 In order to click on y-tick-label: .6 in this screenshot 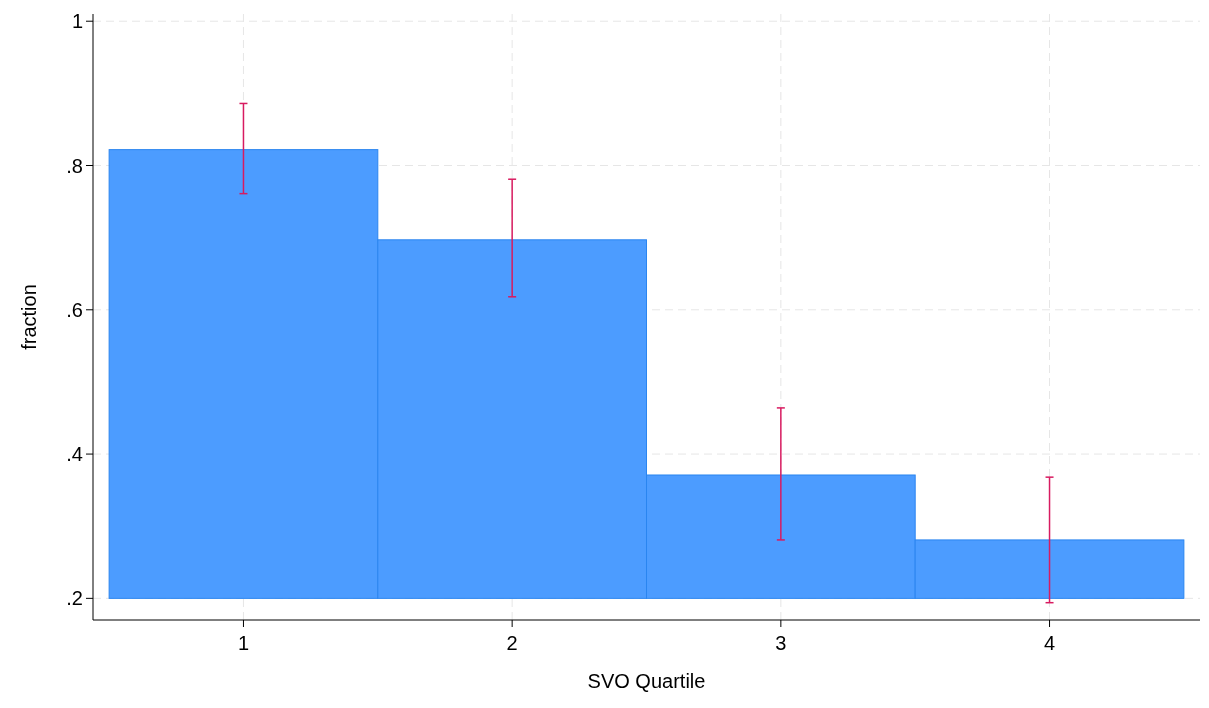, I will do `click(74, 309)`.